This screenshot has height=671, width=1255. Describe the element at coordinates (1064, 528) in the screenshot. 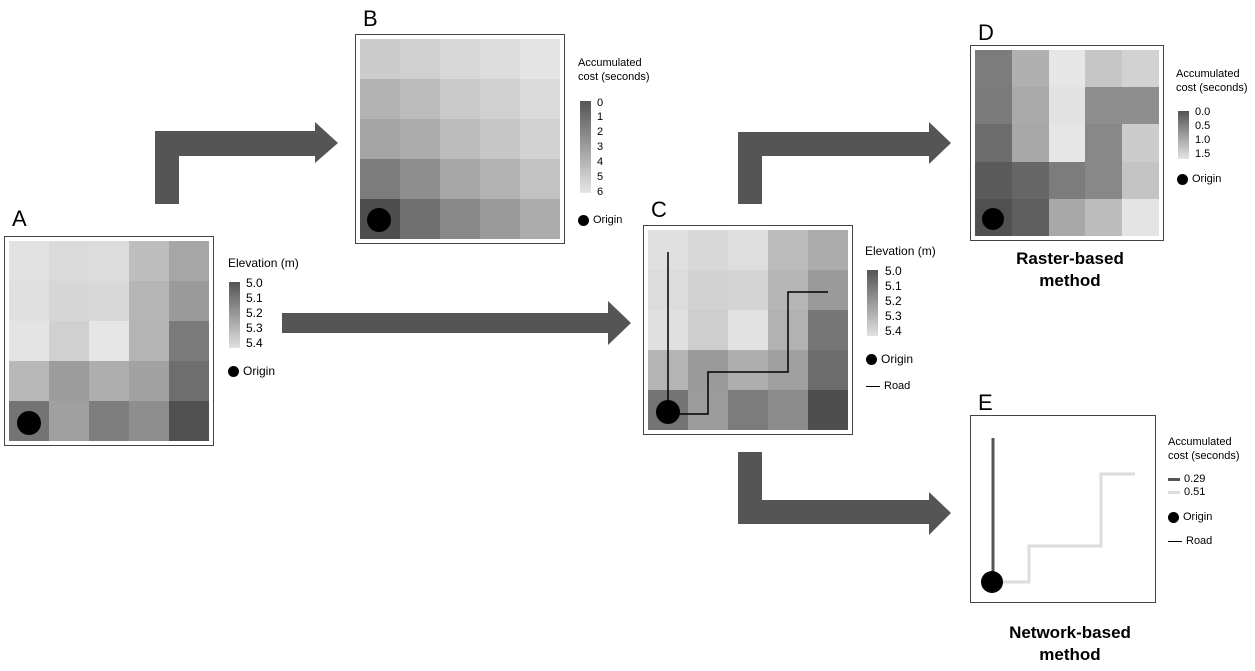

I see `cost-path-high` at that location.